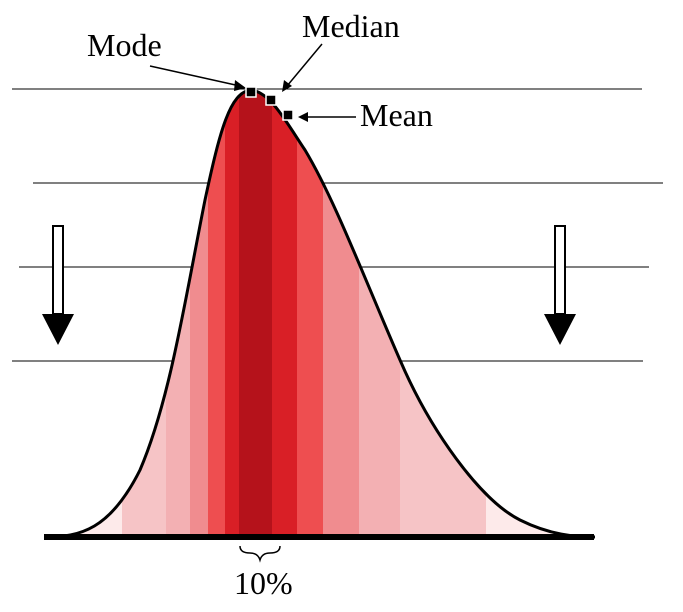 The image size is (683, 612). What do you see at coordinates (251, 92) in the screenshot?
I see `mode-marker` at bounding box center [251, 92].